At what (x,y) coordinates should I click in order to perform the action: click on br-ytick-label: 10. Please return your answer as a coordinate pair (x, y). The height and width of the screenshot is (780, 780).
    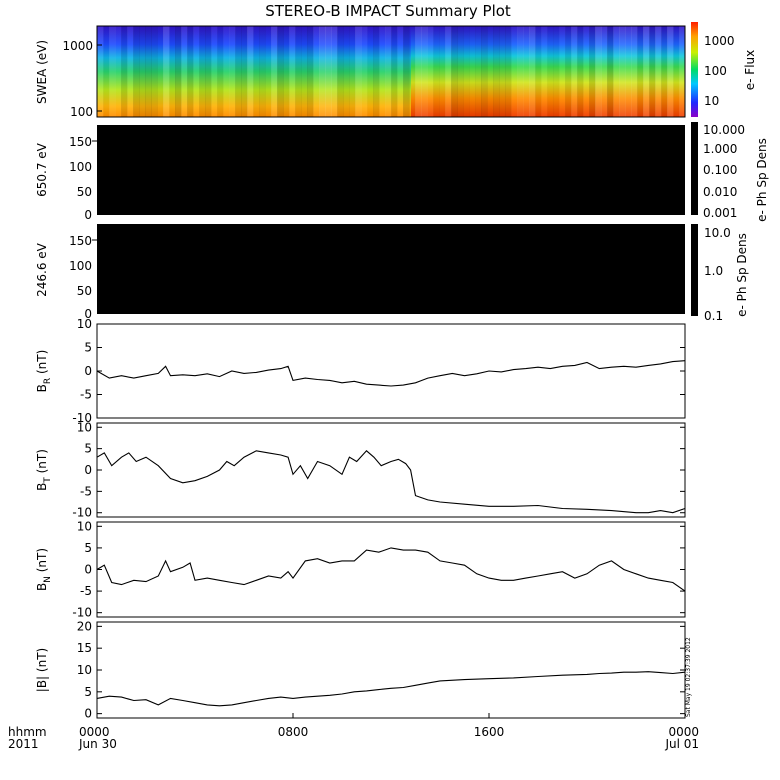
    Looking at the image, I should click on (84, 324).